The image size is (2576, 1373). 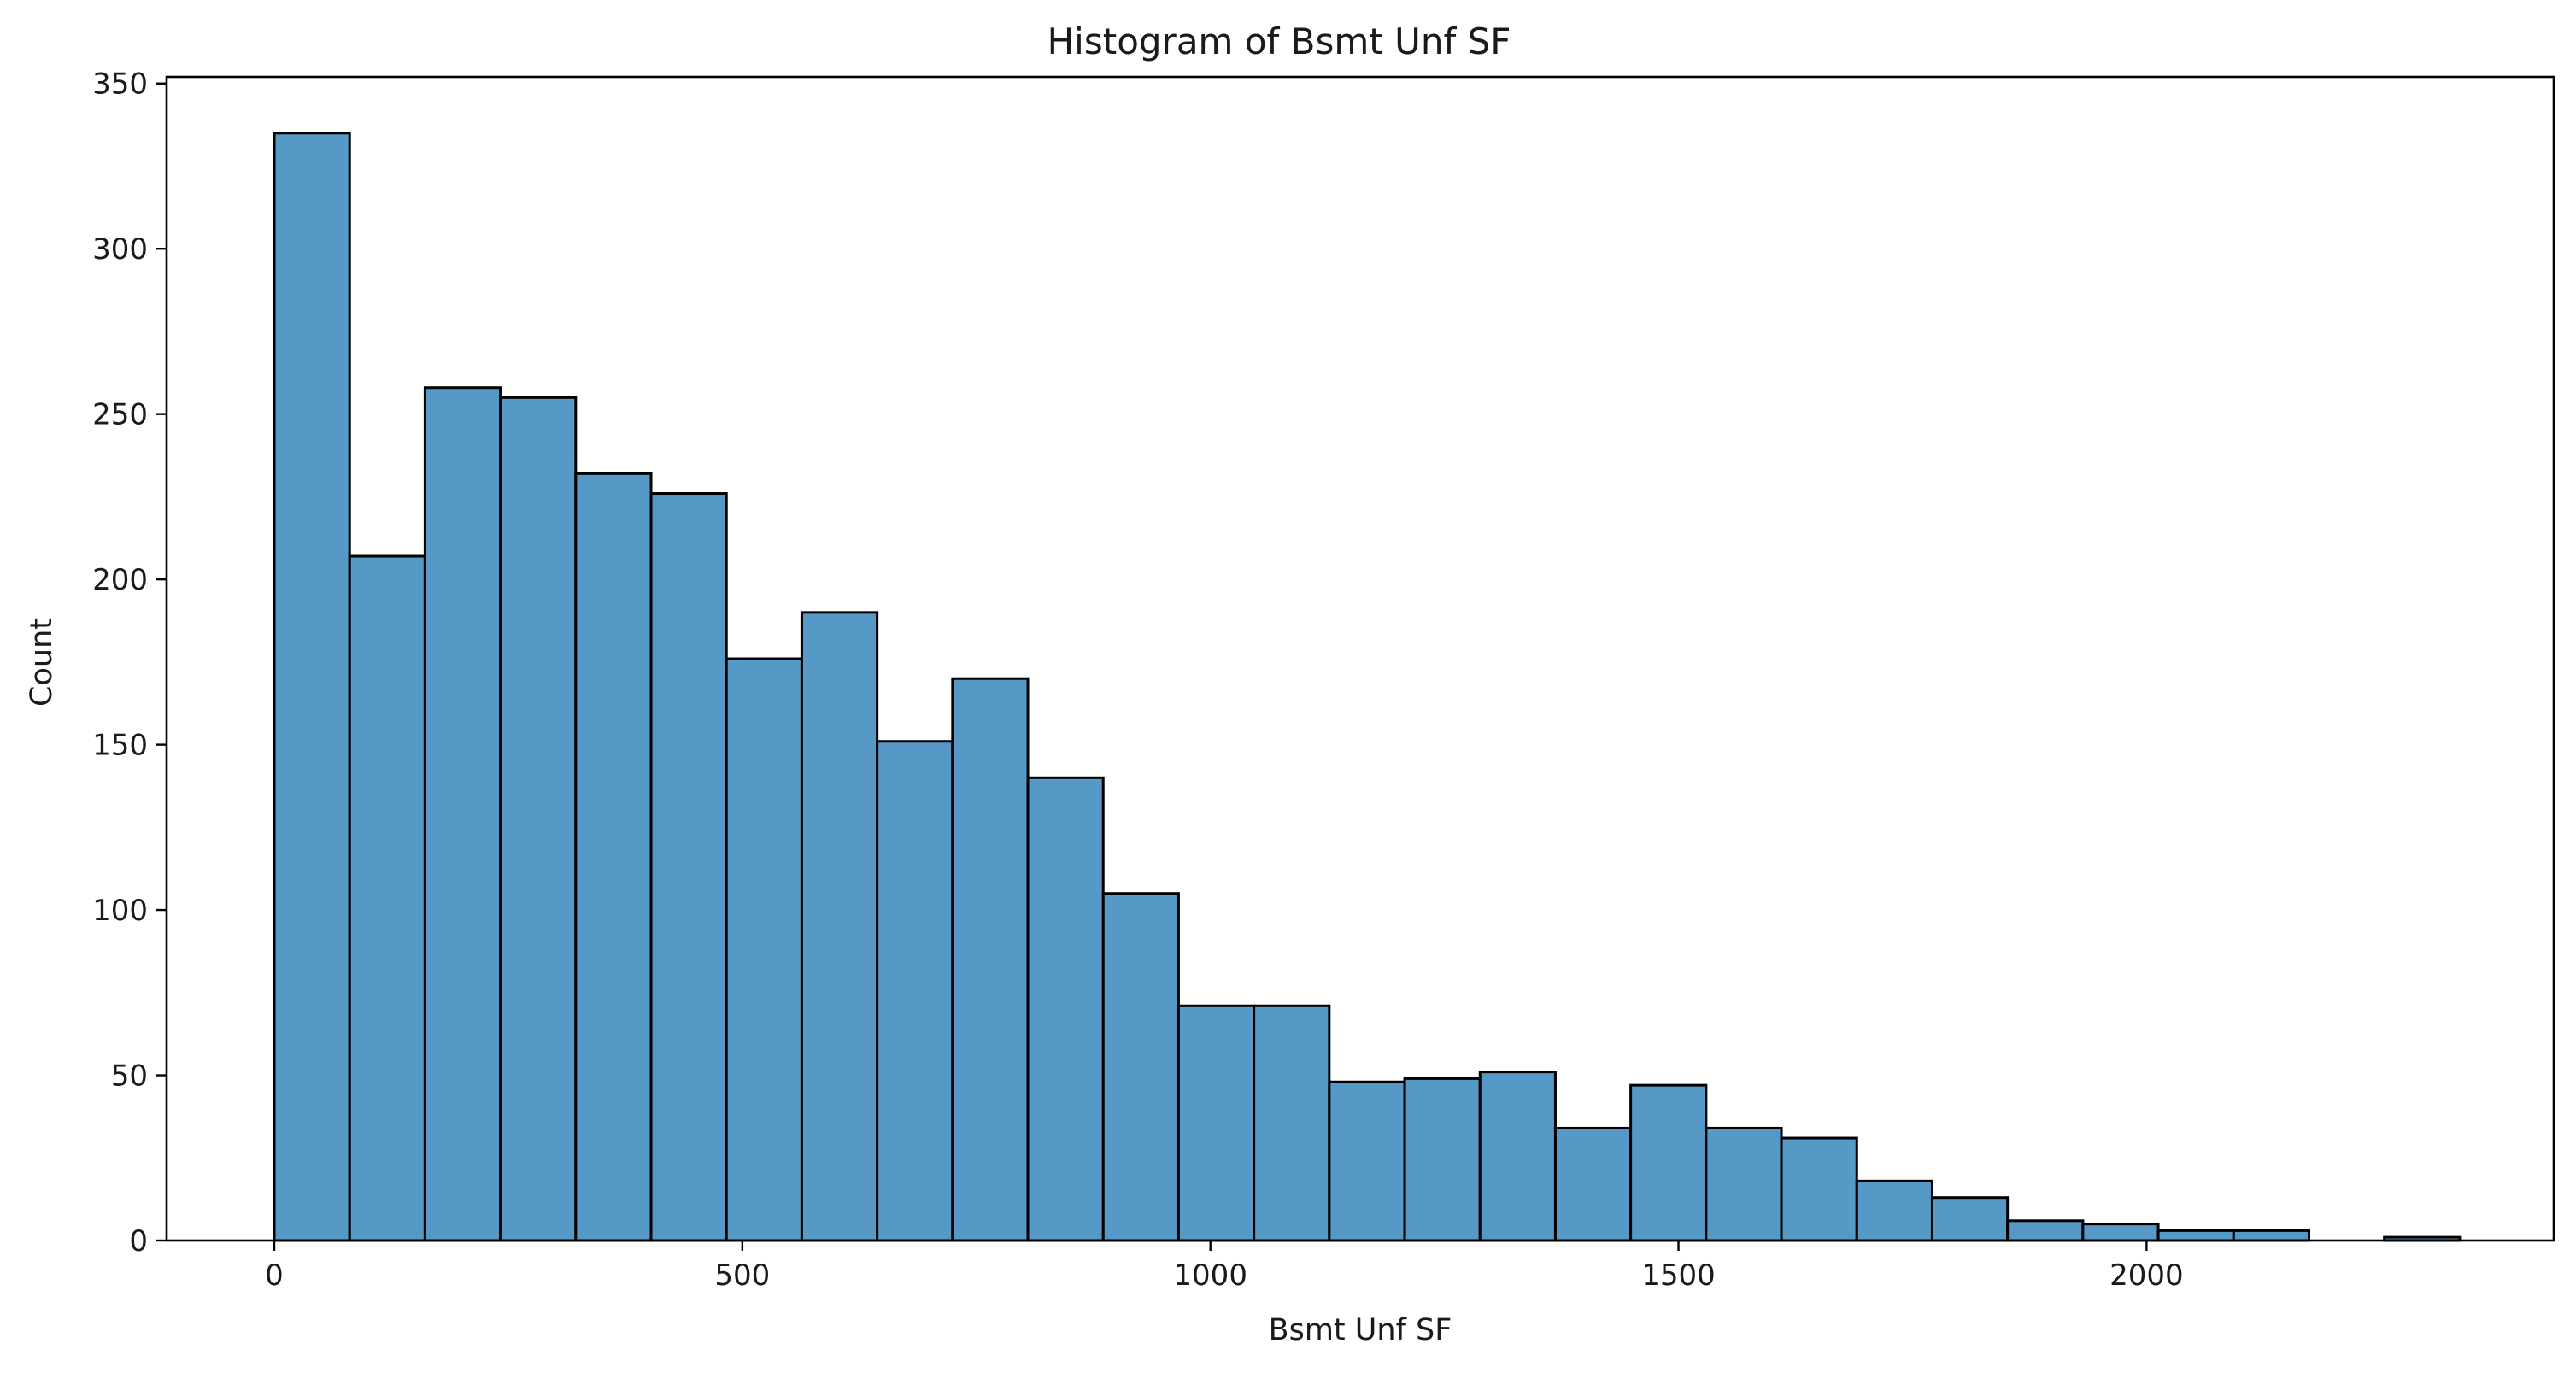 I want to click on x-tick-label: 1000, so click(x=1210, y=1276).